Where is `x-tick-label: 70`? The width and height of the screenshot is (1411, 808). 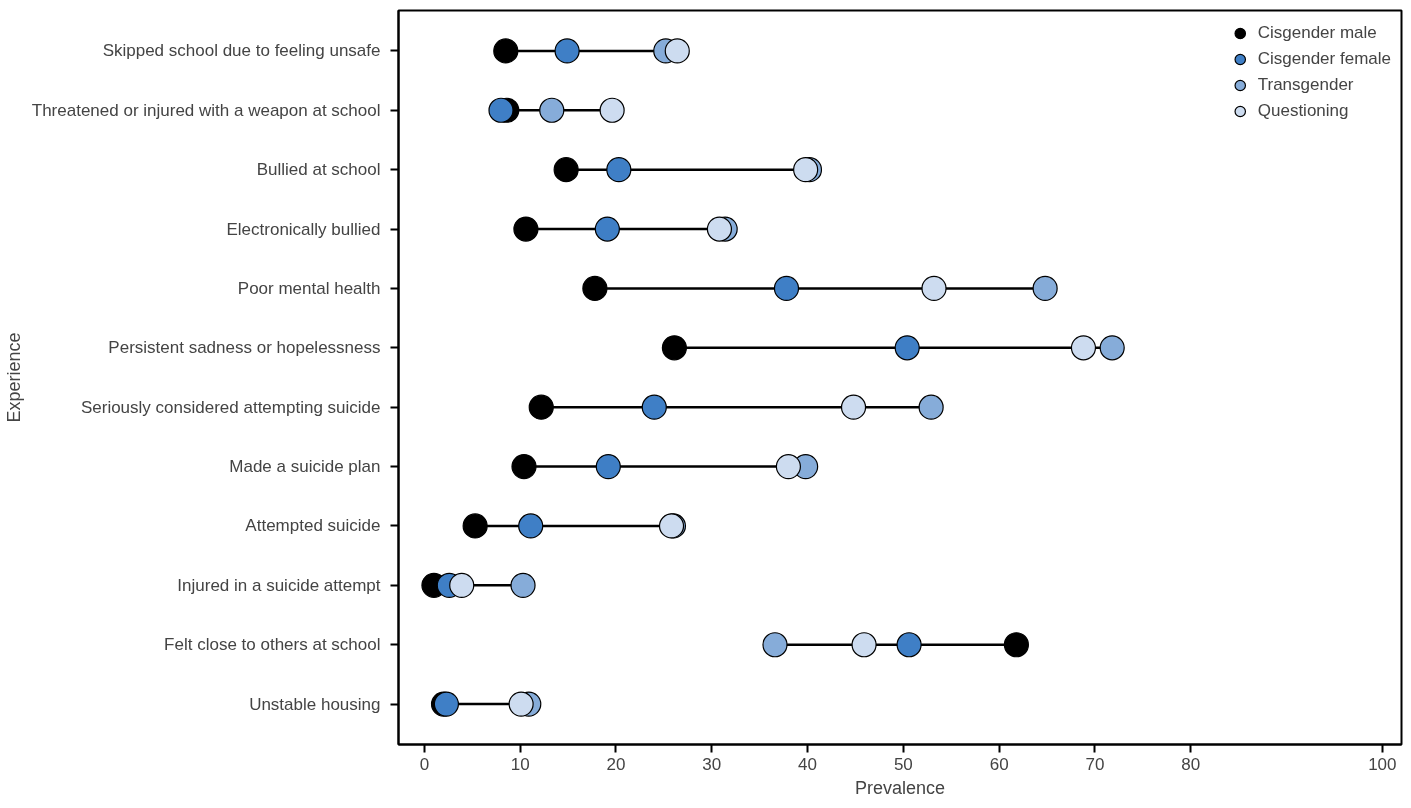 x-tick-label: 70 is located at coordinates (1095, 764).